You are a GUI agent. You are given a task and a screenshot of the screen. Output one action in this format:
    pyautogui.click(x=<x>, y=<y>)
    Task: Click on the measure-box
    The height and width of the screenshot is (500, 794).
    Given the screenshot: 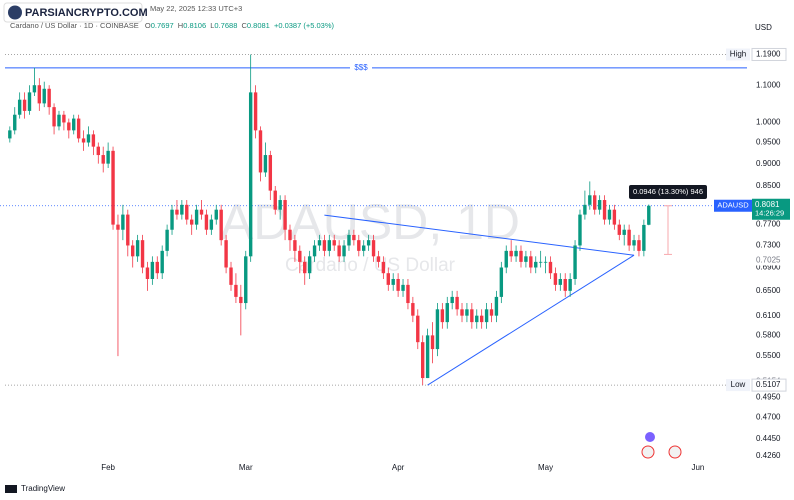 What is the action you would take?
    pyautogui.click(x=668, y=192)
    